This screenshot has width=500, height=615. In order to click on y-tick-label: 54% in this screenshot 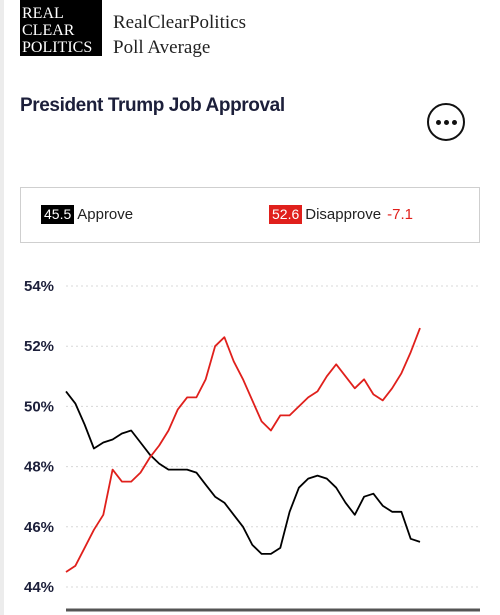, I will do `click(39, 286)`.